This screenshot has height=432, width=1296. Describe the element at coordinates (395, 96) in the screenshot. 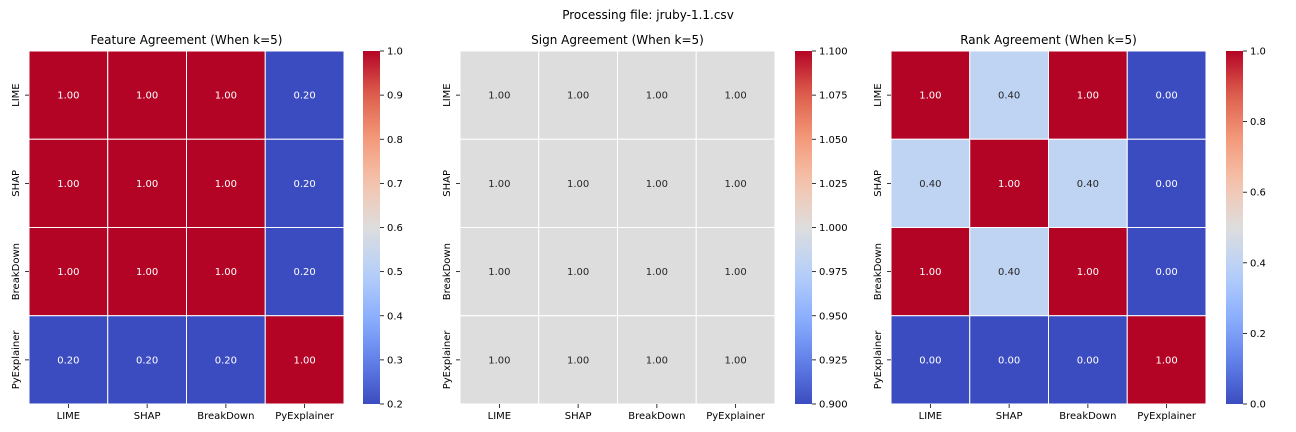

I see `colorbar-tick-label: 0.9` at that location.